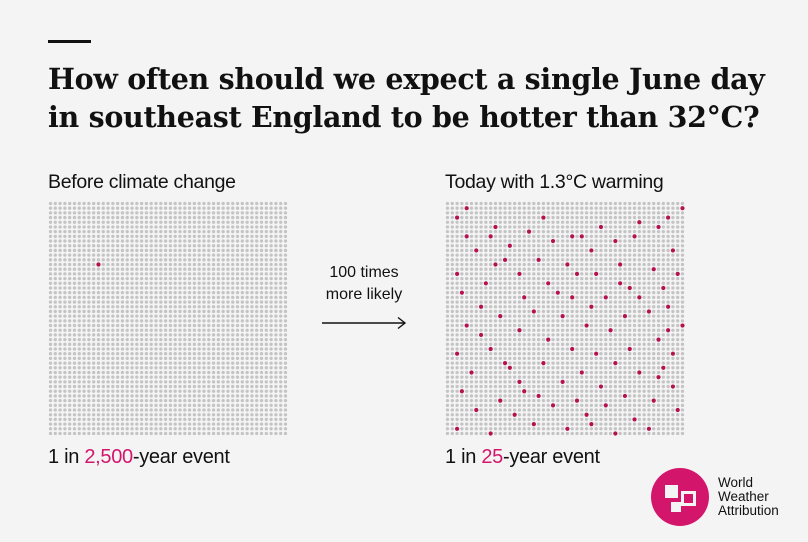 This screenshot has width=808, height=542. I want to click on logo-line-2: Weather, so click(743, 496).